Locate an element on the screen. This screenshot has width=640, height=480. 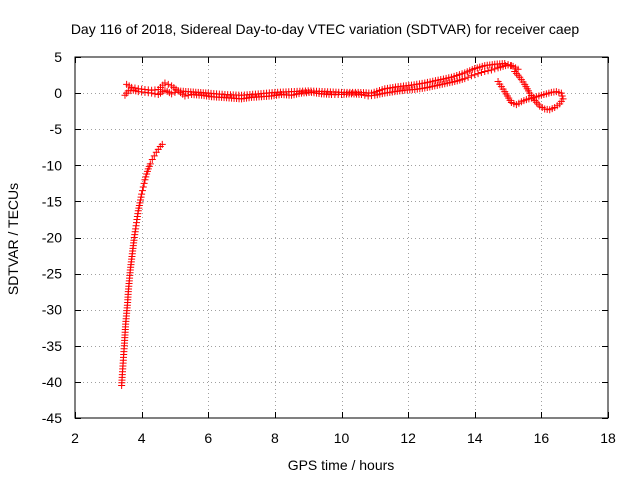
y-tick-label: -20 is located at coordinates (52, 238).